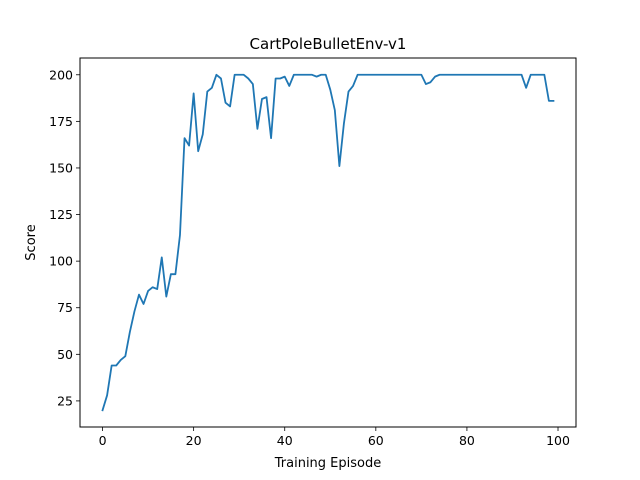  Describe the element at coordinates (103, 440) in the screenshot. I see `x-tick-label: 0` at that location.